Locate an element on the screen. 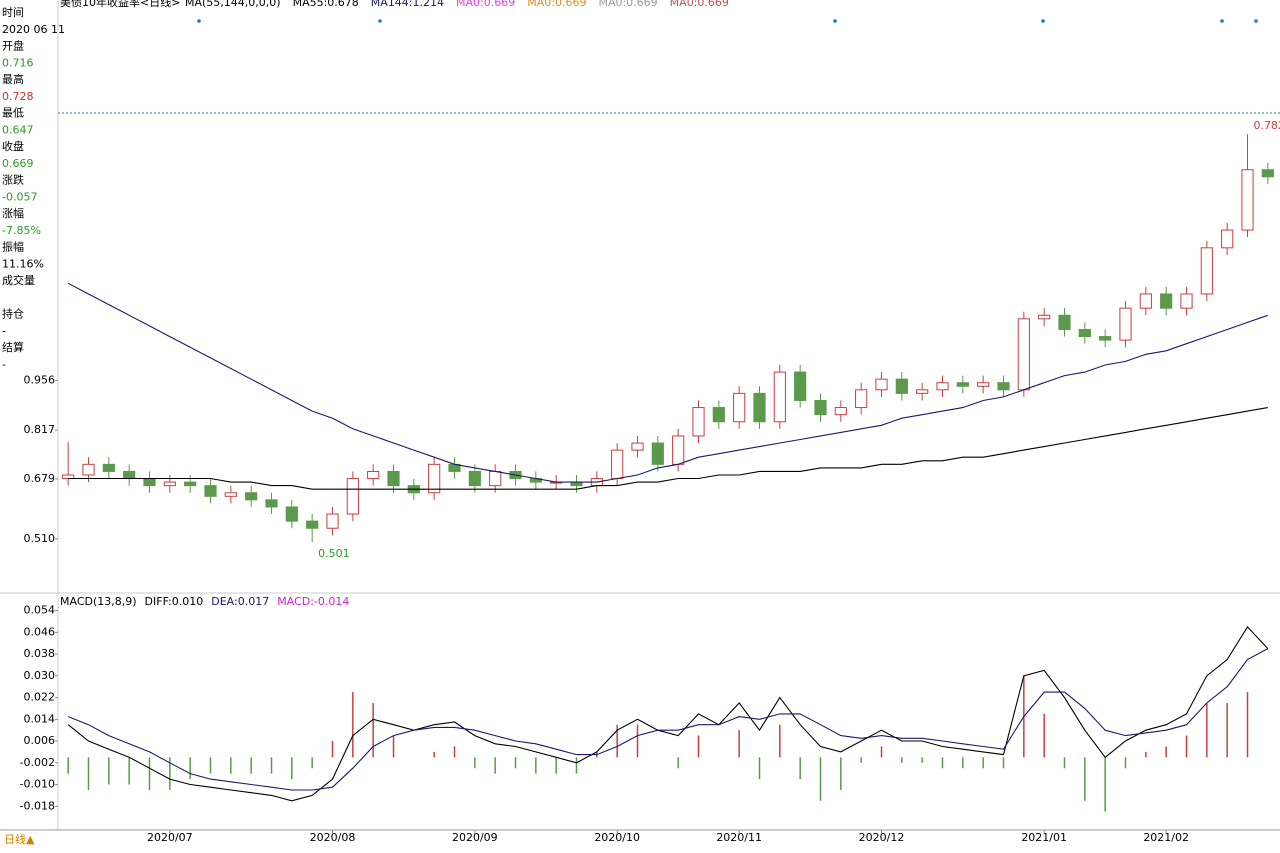  legend-entry: DIFF:0.010 is located at coordinates (174, 601).